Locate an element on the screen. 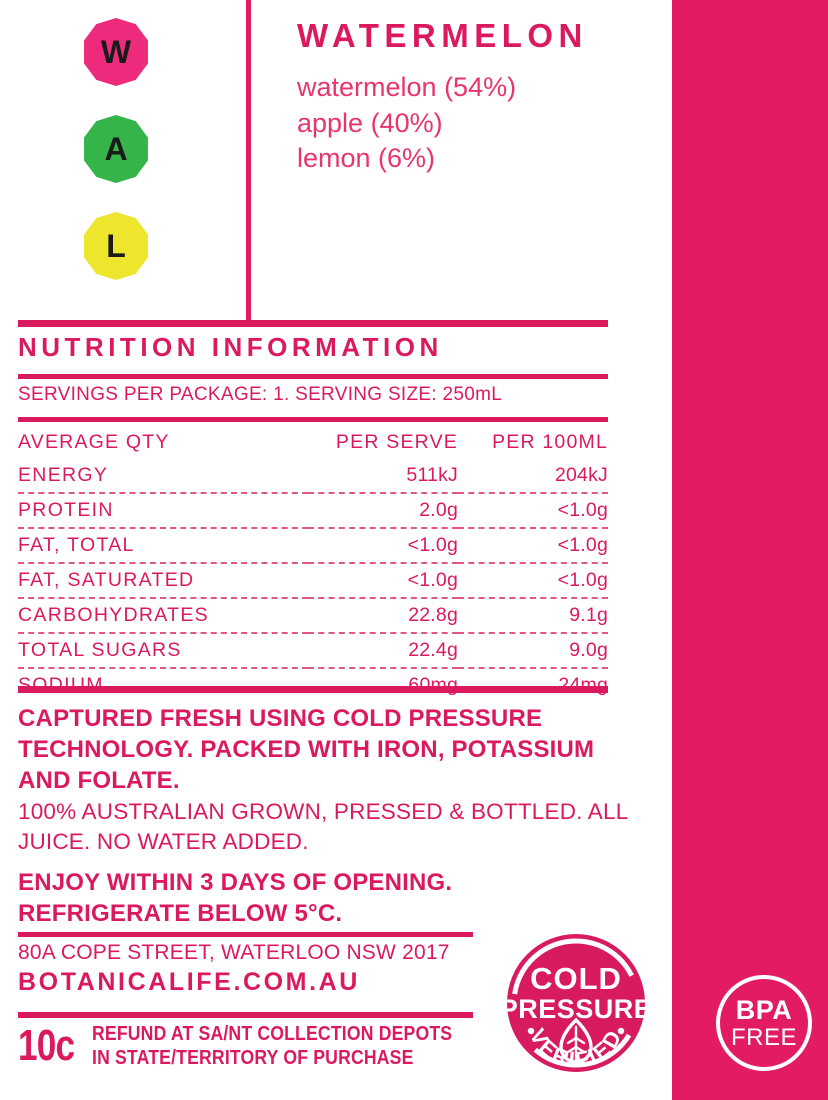 Image resolution: width=828 pixels, height=1100 pixels. row-label: PROTEIN is located at coordinates (163, 510).